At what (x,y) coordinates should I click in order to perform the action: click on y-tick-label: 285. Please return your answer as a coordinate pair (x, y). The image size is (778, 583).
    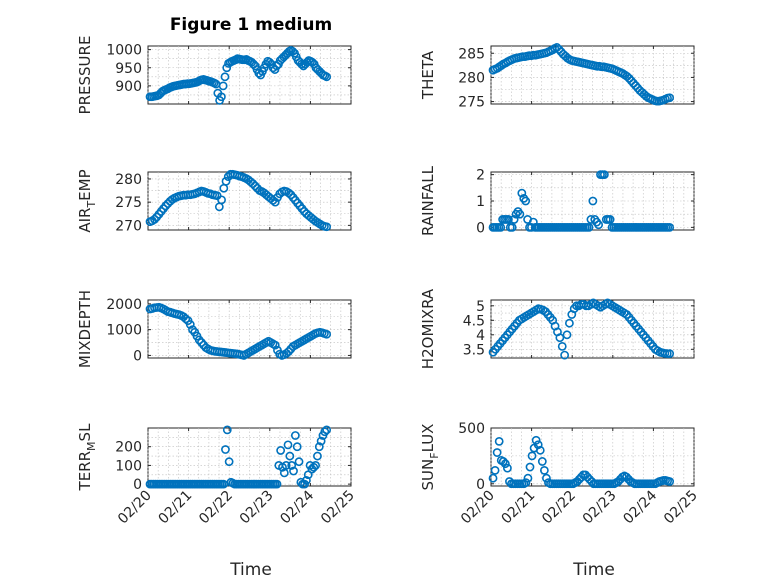
    Looking at the image, I should click on (471, 54).